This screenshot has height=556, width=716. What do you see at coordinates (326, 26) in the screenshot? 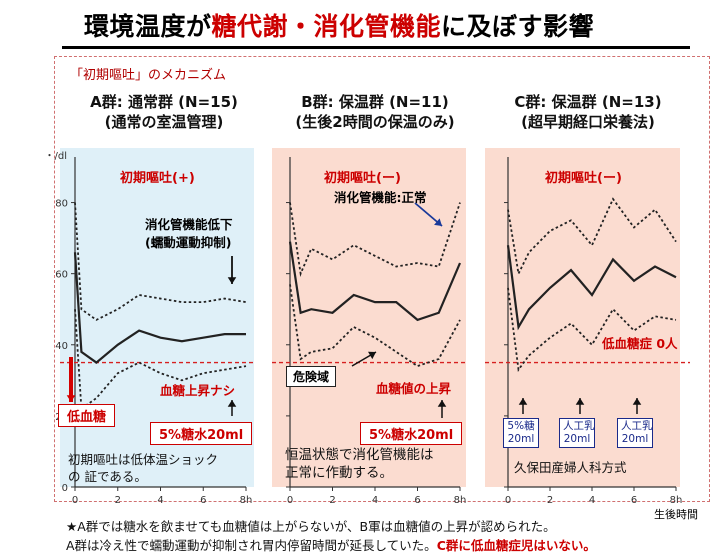
I see `title-highlight: 糖代謝・消化管機能` at bounding box center [326, 26].